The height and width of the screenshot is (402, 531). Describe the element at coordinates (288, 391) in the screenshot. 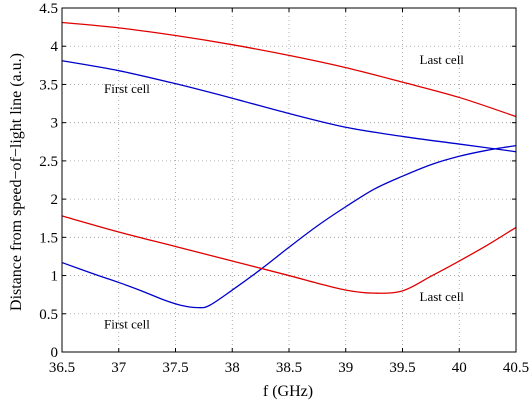

I see `x-axis-label: f (GHz)` at that location.